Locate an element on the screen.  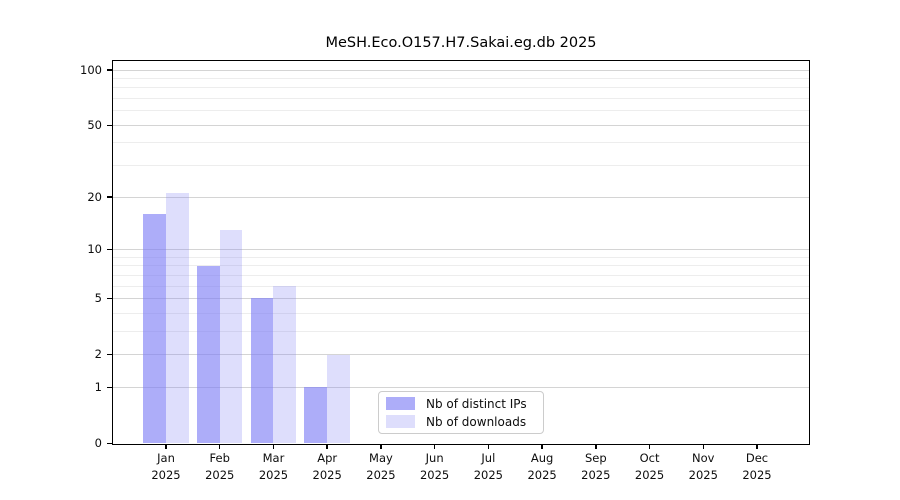
legend-label-downloads: Nb of downloads is located at coordinates (476, 421).